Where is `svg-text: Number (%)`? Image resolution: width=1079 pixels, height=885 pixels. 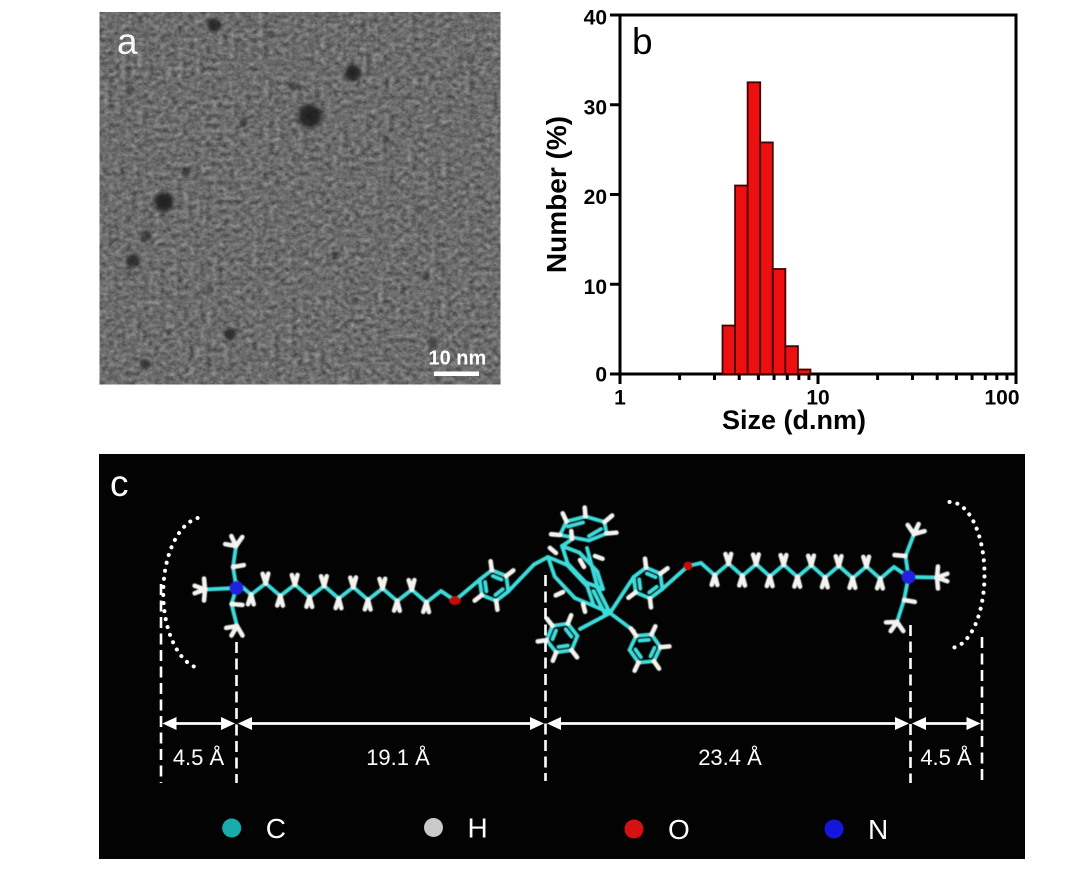 svg-text: Number (%) is located at coordinates (556, 194).